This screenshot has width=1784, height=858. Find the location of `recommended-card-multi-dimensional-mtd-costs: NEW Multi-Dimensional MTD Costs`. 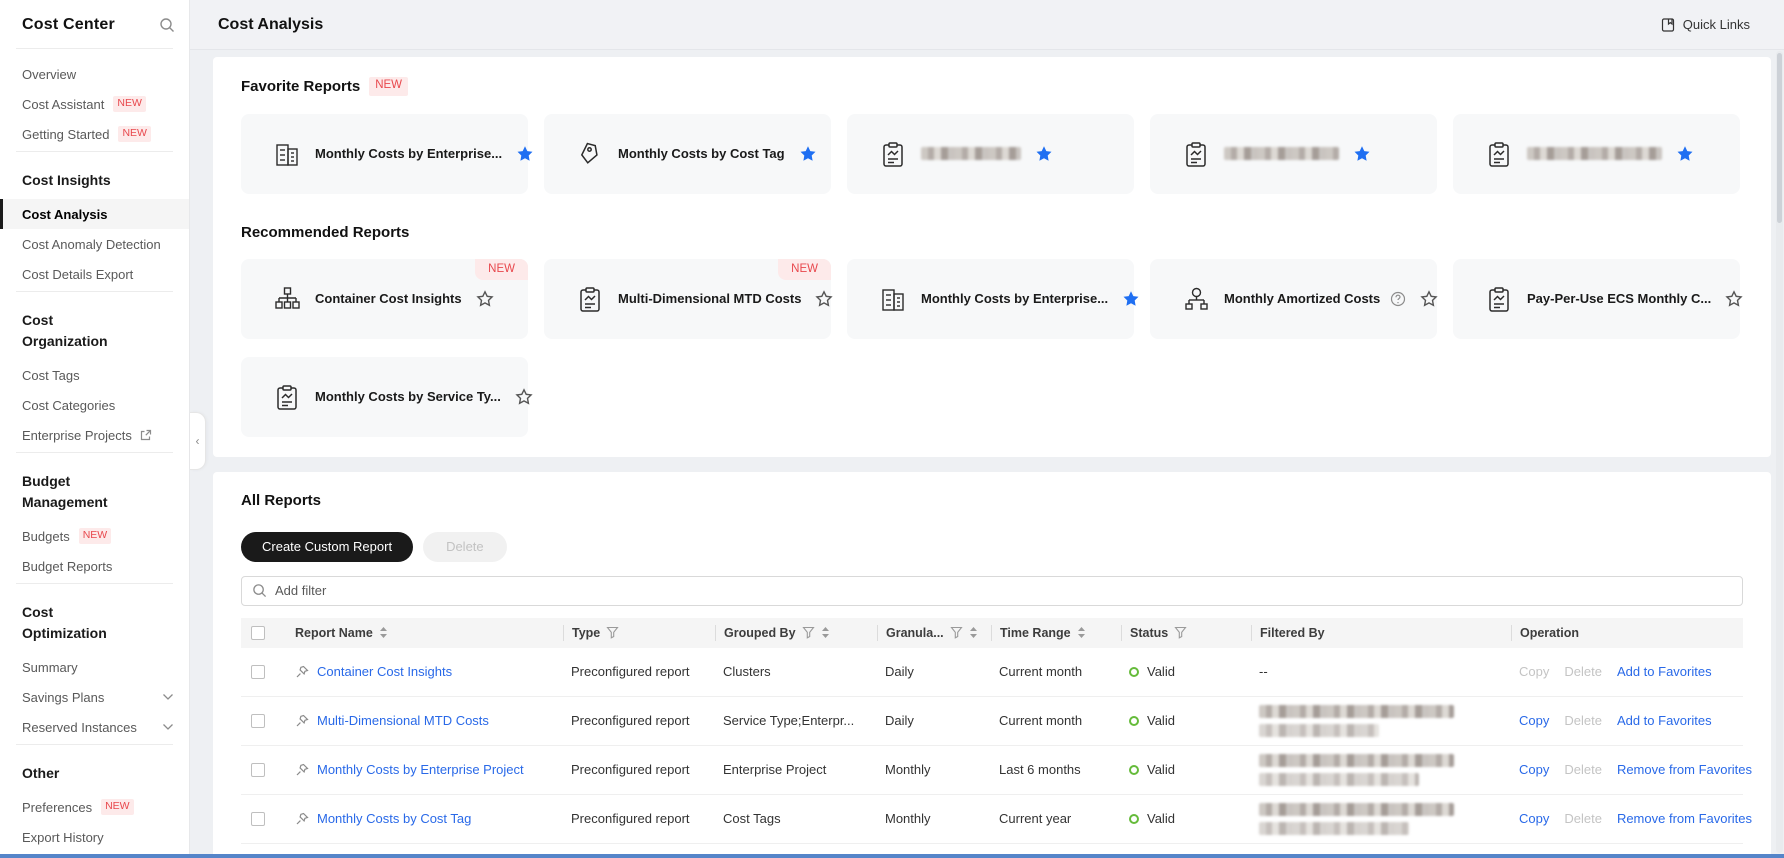

recommended-card-multi-dimensional-mtd-costs: NEW Multi-Dimensional MTD Costs is located at coordinates (688, 298).